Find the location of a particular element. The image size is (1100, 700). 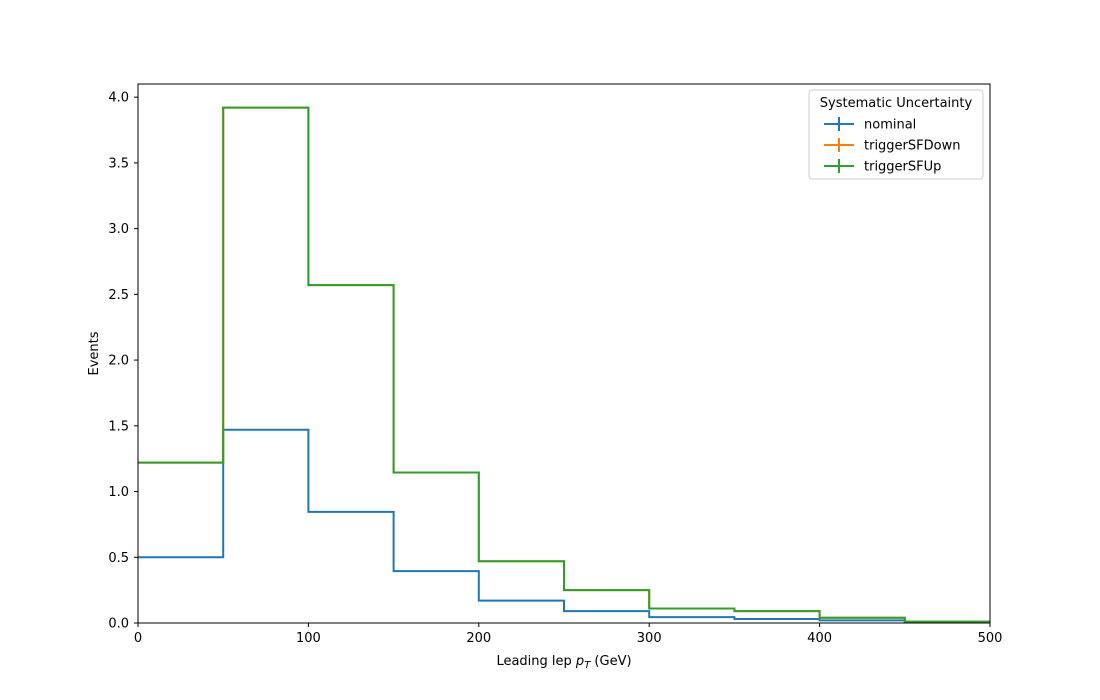

x-tick-label: 200 is located at coordinates (478, 638).